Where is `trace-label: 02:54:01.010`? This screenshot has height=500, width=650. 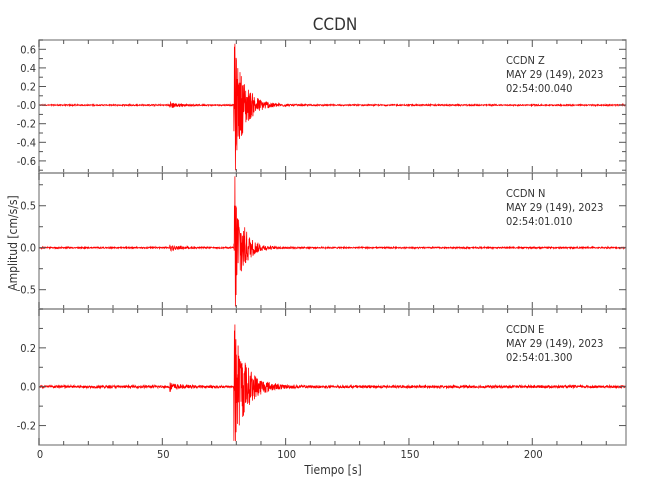 trace-label: 02:54:01.010 is located at coordinates (539, 221).